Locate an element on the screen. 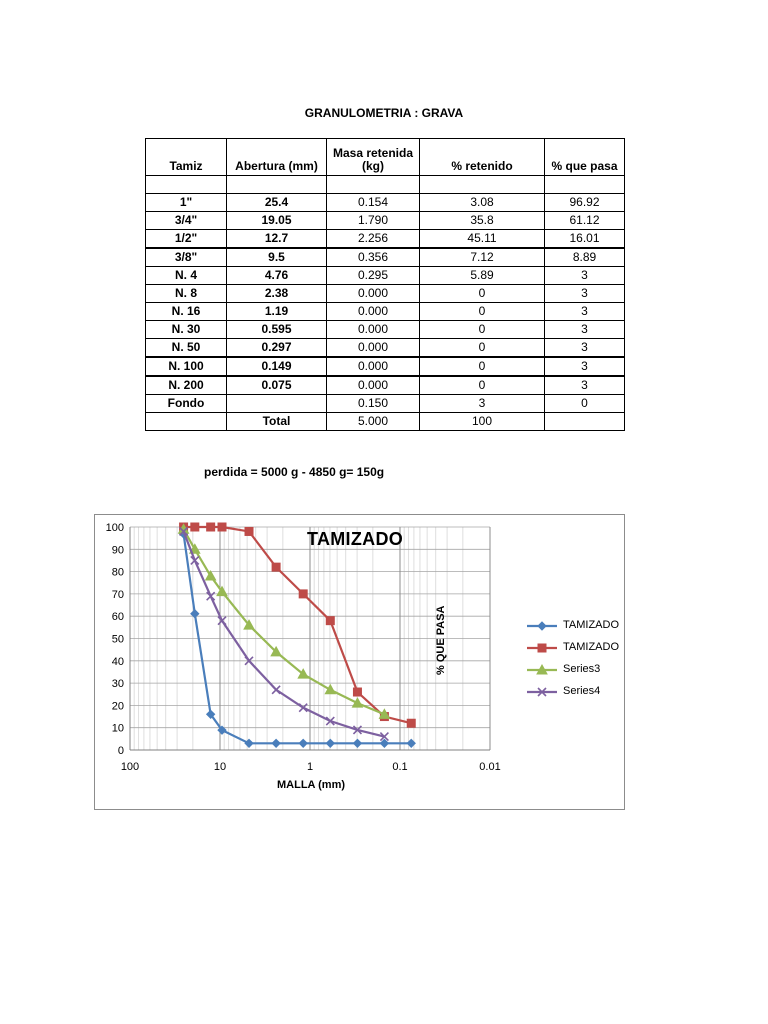  table-cell: 2.38 is located at coordinates (276, 293).